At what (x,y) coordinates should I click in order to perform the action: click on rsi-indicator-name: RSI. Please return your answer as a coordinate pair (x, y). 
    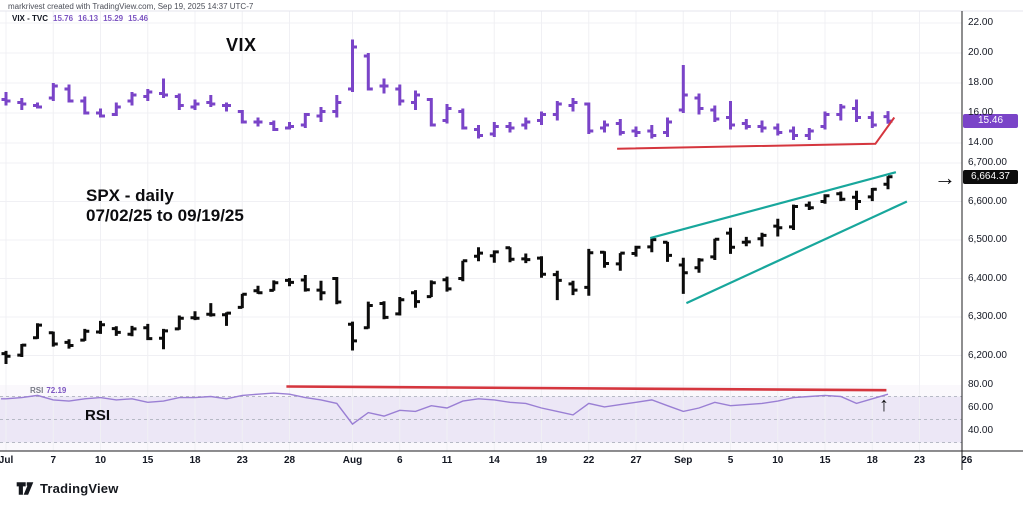
    Looking at the image, I should click on (37, 390).